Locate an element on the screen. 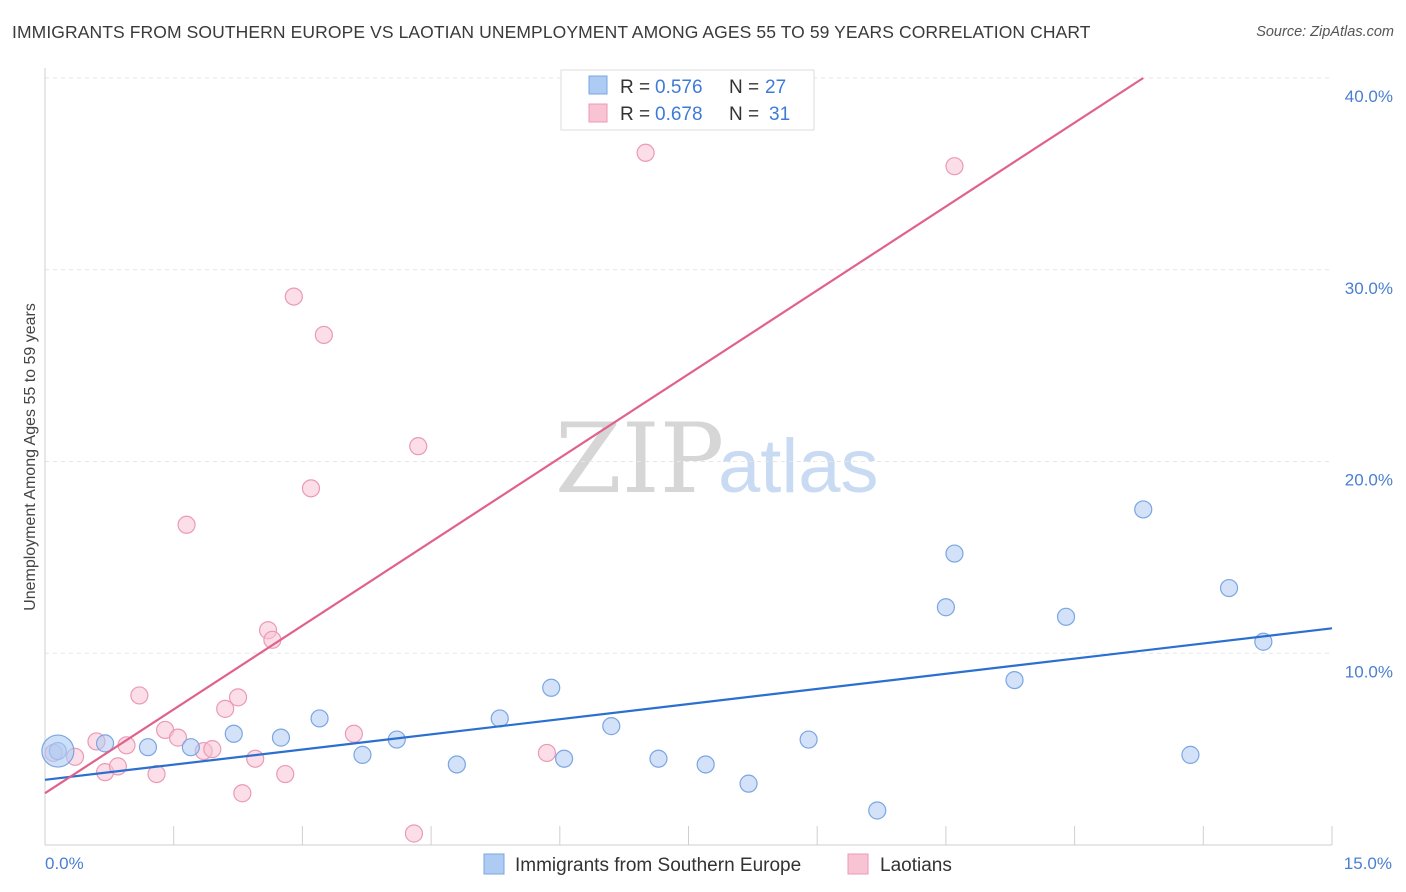 This screenshot has width=1406, height=892. legend-n-value-2: 31 is located at coordinates (779, 114).